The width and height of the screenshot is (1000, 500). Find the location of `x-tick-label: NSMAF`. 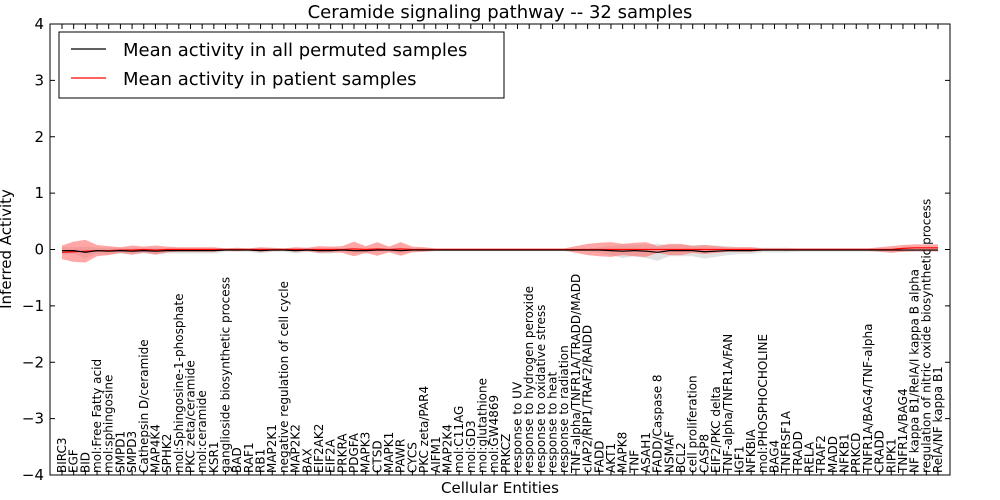

x-tick-label: NSMAF is located at coordinates (669, 452).